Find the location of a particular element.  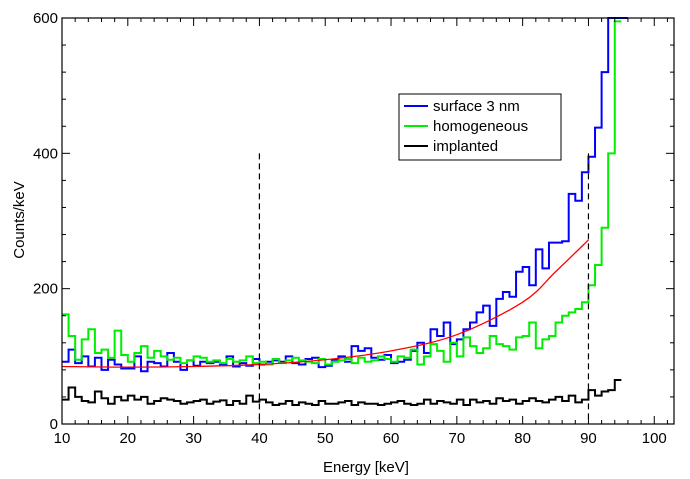

x-tick-label: 60 is located at coordinates (391, 438).